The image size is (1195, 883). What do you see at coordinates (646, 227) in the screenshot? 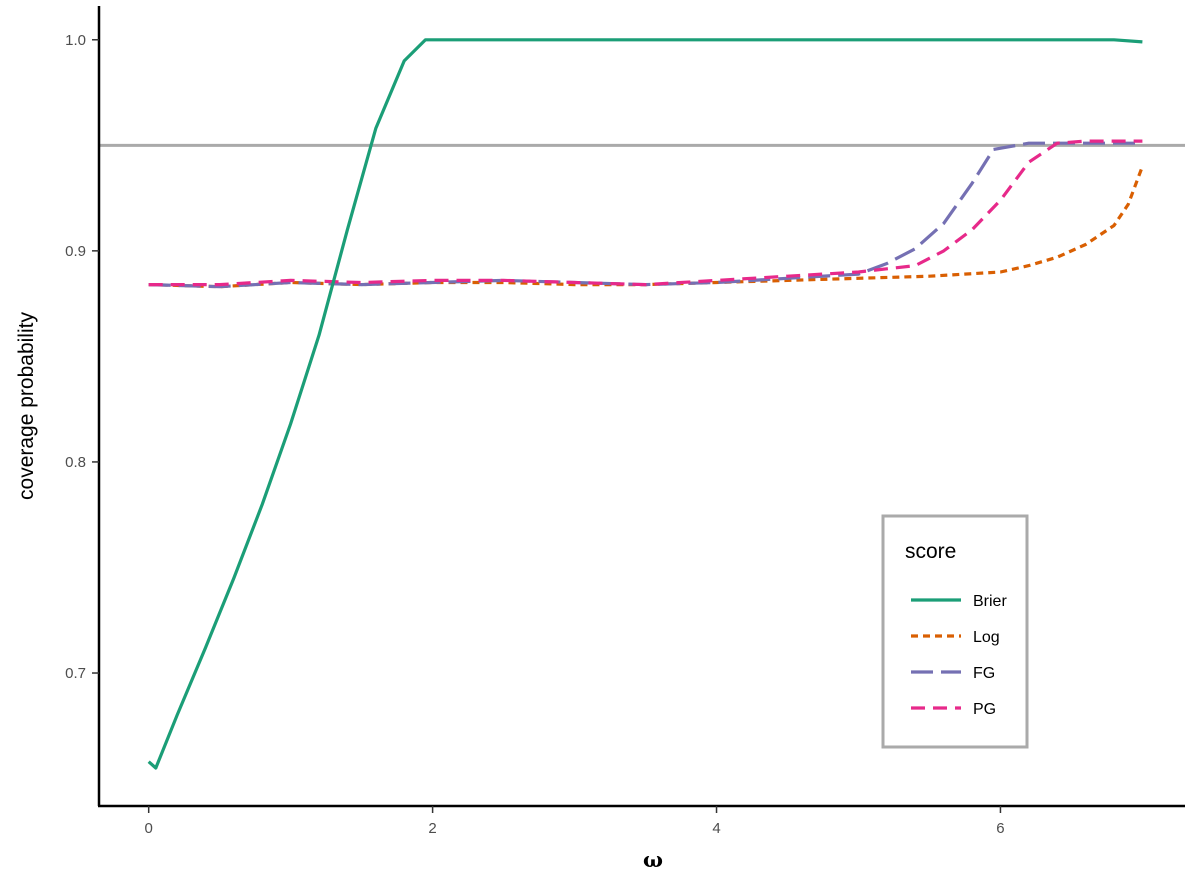
I see `series-line-log` at bounding box center [646, 227].